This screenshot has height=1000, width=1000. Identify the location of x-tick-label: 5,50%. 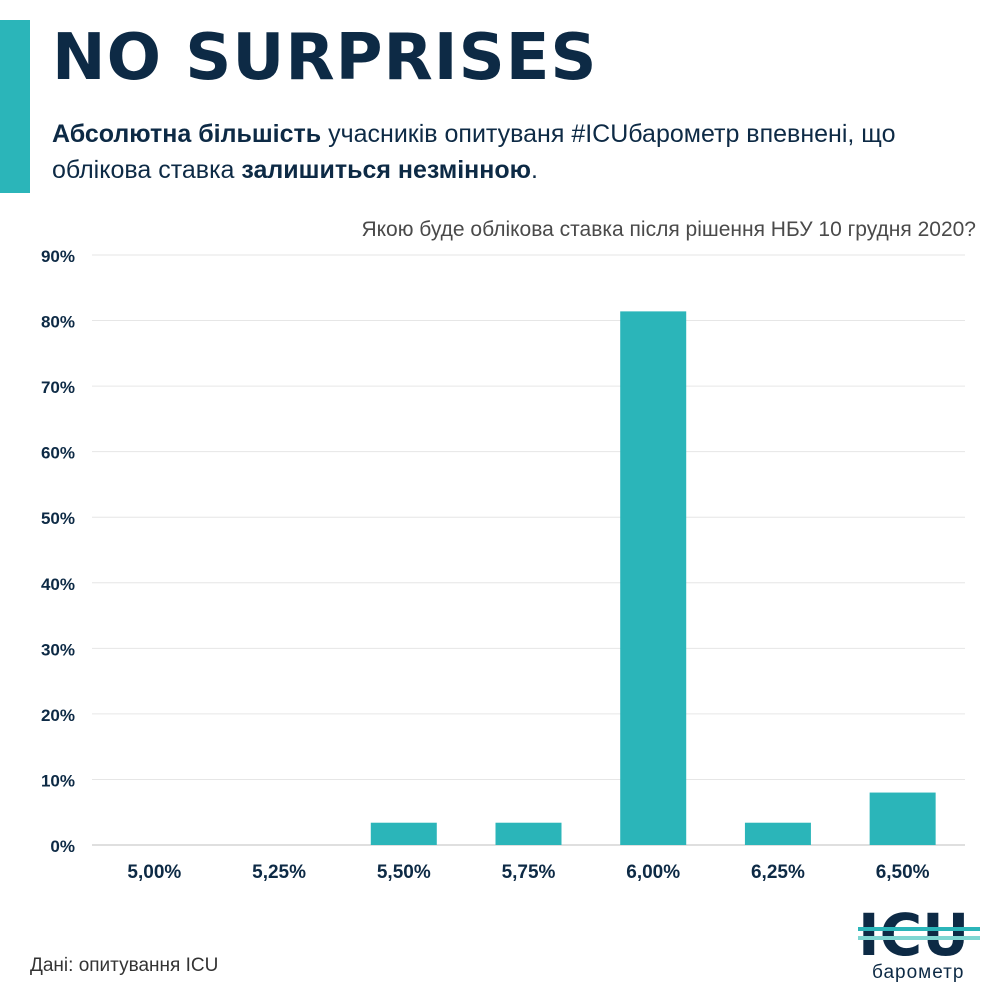
(404, 872).